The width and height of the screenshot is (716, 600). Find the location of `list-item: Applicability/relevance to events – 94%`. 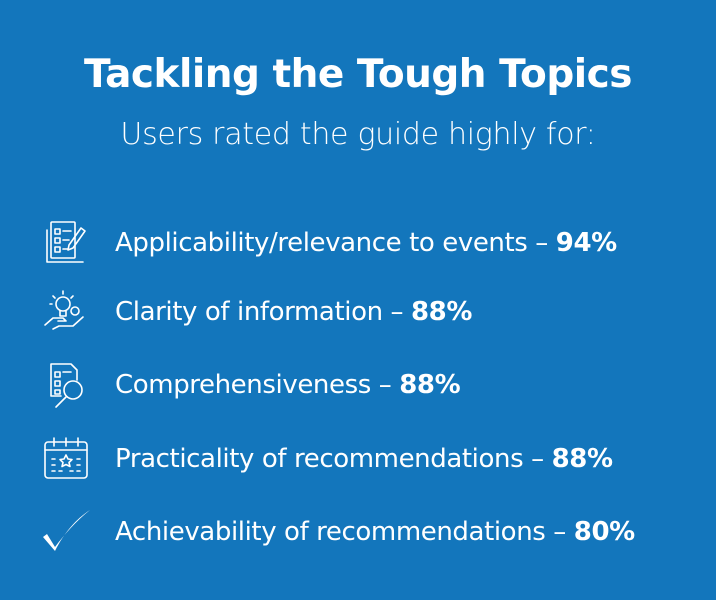

list-item: Applicability/relevance to events – 94% is located at coordinates (328, 243).